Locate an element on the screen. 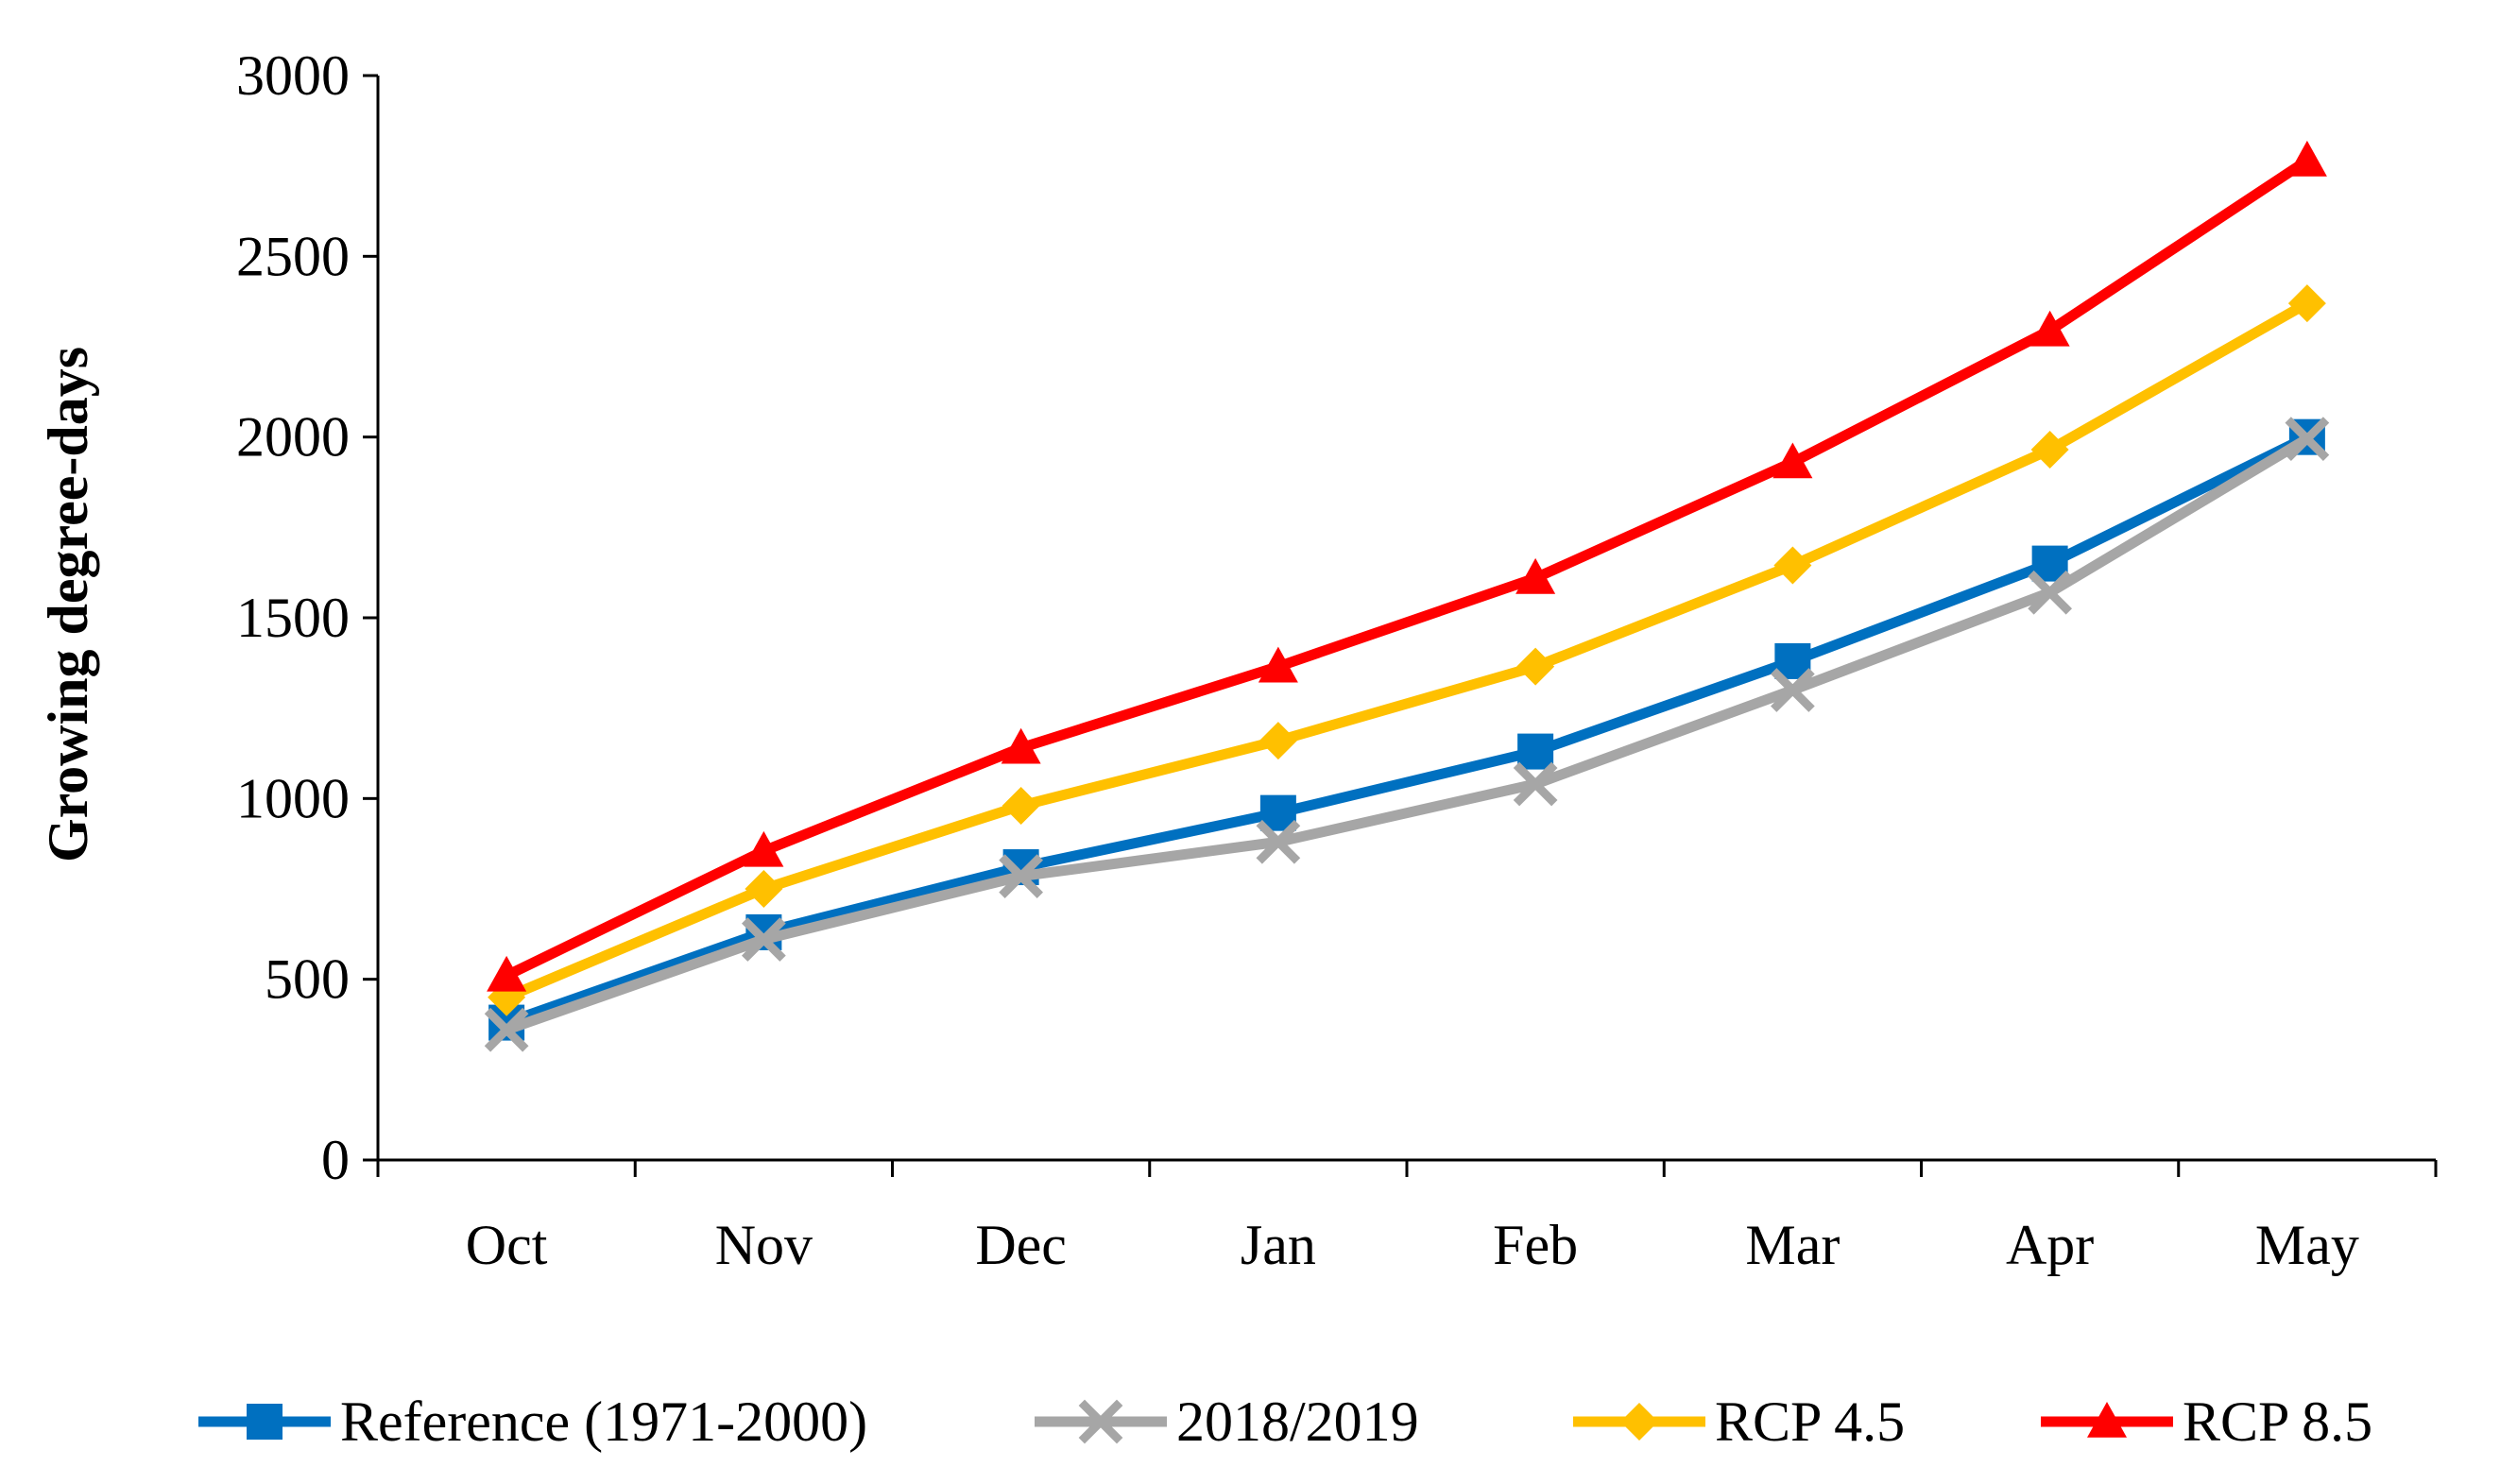 The height and width of the screenshot is (1484, 2500). x-tick-label: Mar is located at coordinates (1792, 1245).